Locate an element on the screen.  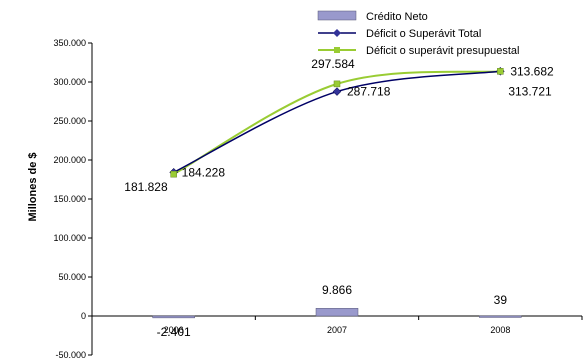
line-data-label-presupuestal: 313.682 is located at coordinates (532, 71).